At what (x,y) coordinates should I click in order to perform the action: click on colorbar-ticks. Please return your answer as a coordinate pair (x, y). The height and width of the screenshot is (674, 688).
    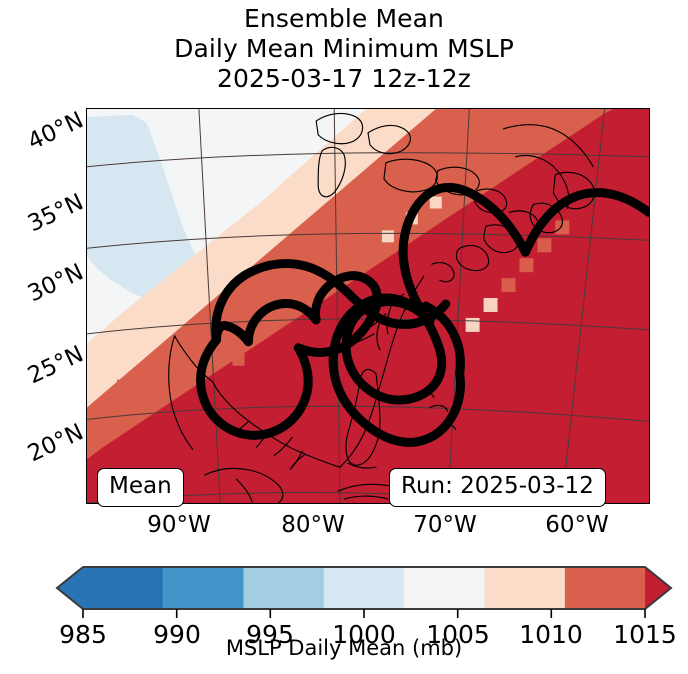
    Looking at the image, I should click on (364, 613).